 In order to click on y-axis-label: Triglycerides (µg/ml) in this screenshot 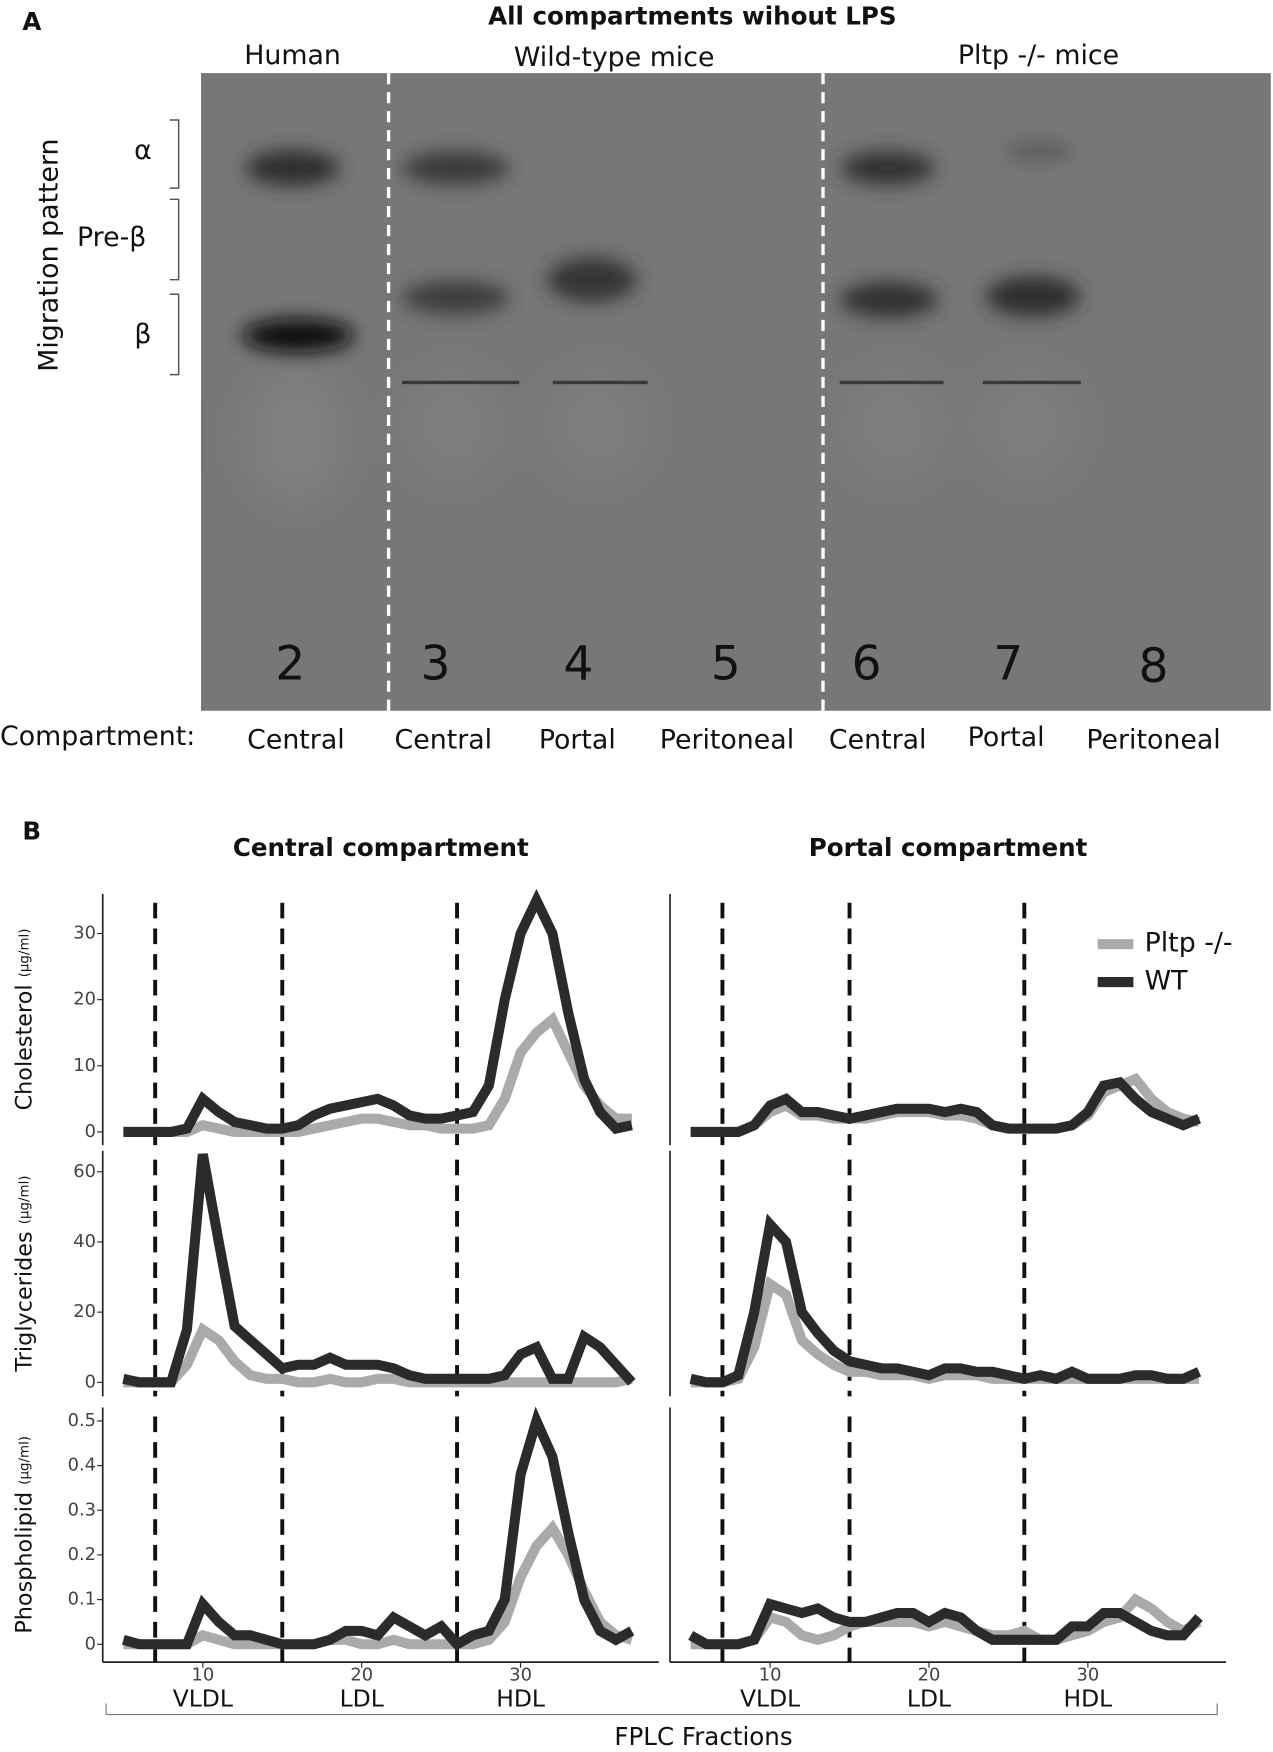, I will do `click(24, 1273)`.